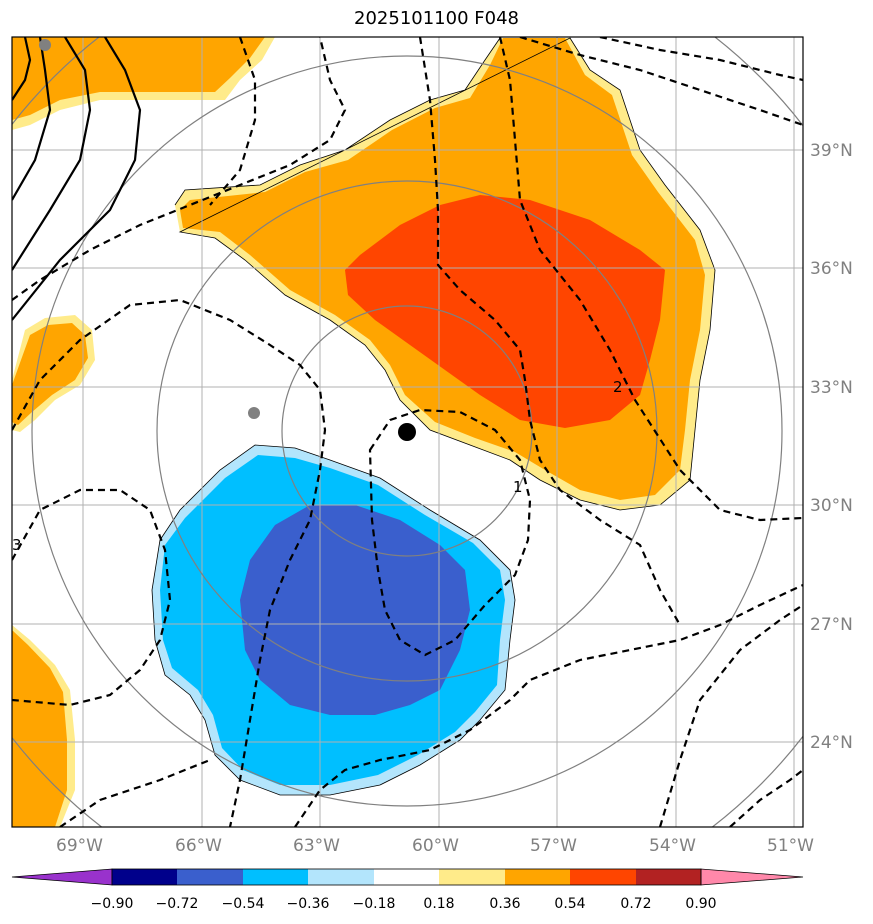  Describe the element at coordinates (79, 846) in the screenshot. I see `lon-tick-label: 69°W` at that location.